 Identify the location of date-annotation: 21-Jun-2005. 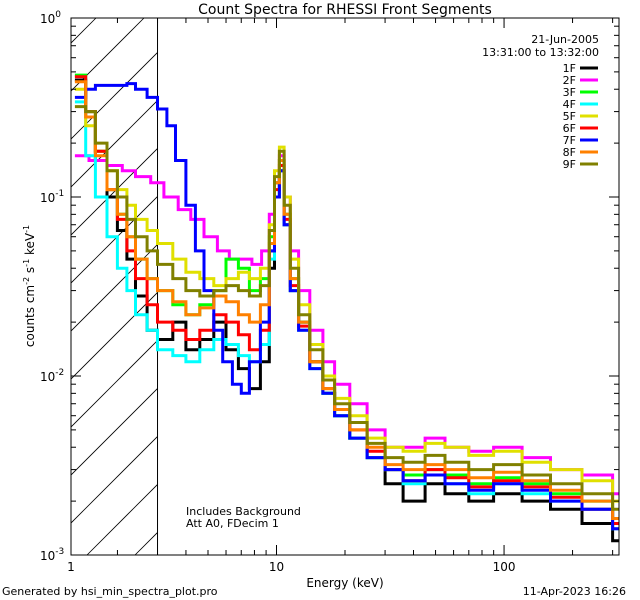
(565, 39).